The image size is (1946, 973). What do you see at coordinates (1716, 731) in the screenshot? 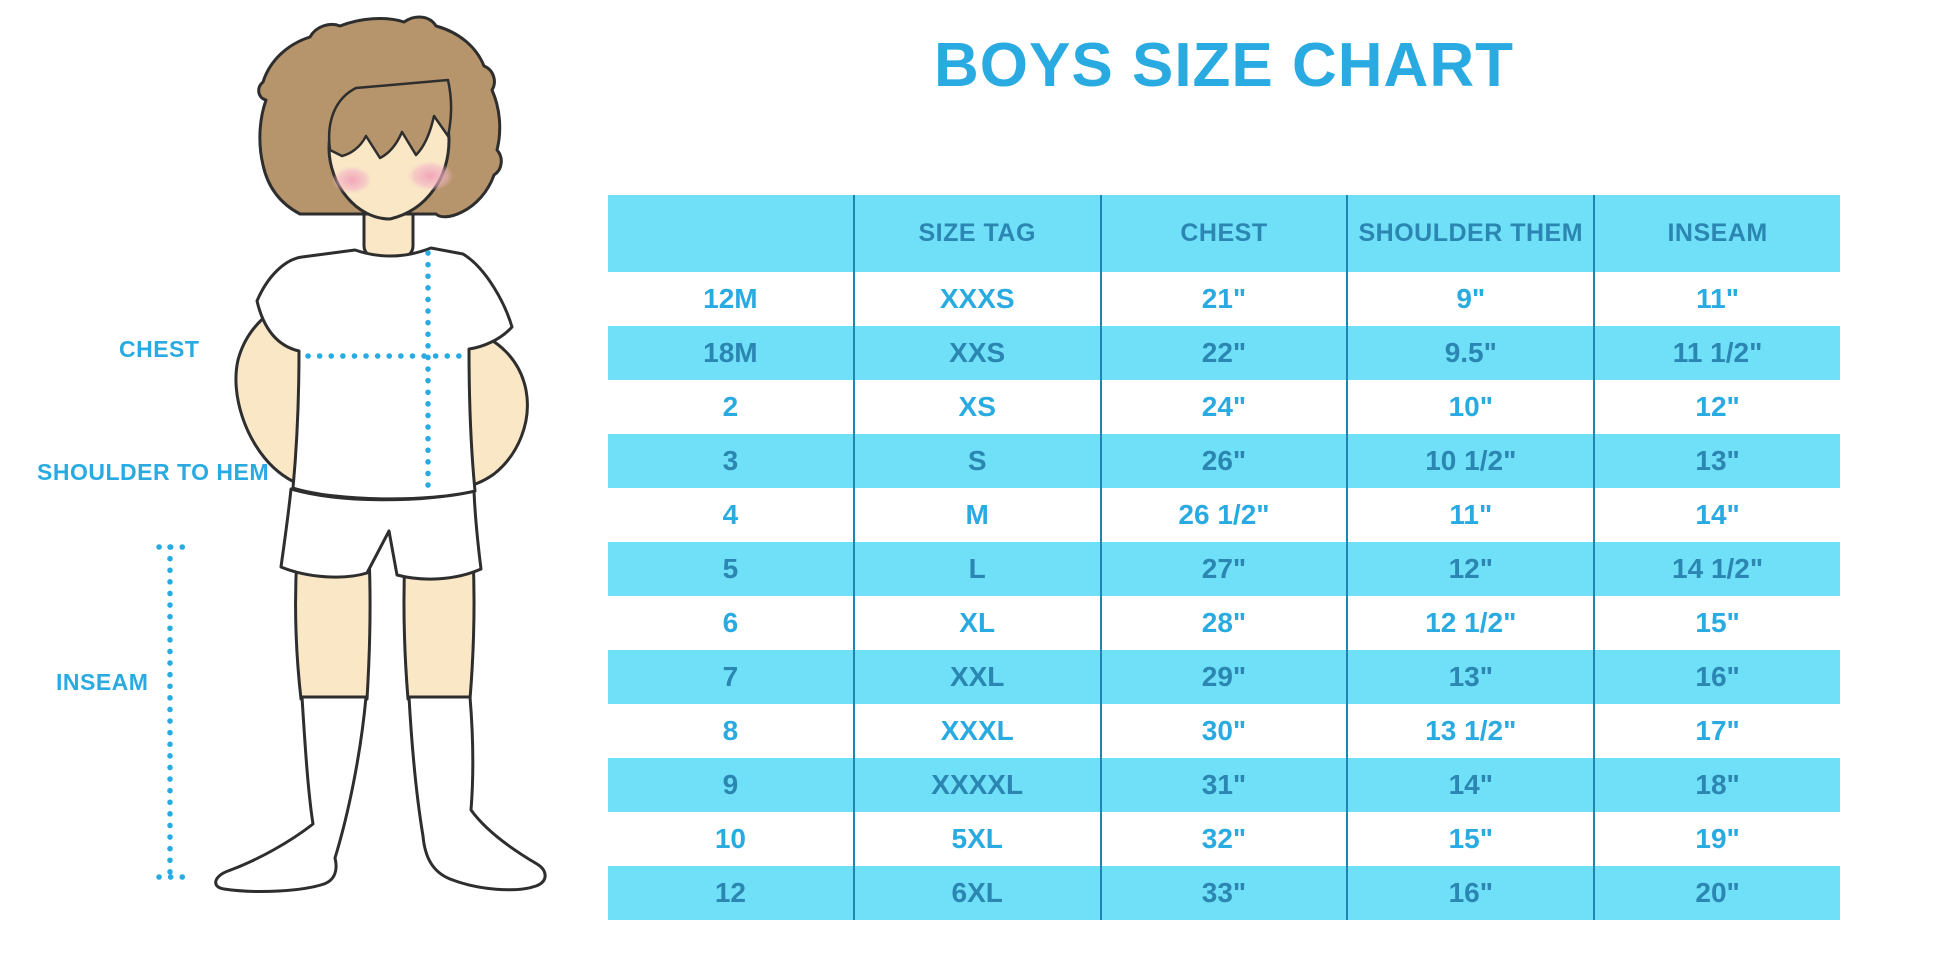
I see `table-cell: 17"` at bounding box center [1716, 731].